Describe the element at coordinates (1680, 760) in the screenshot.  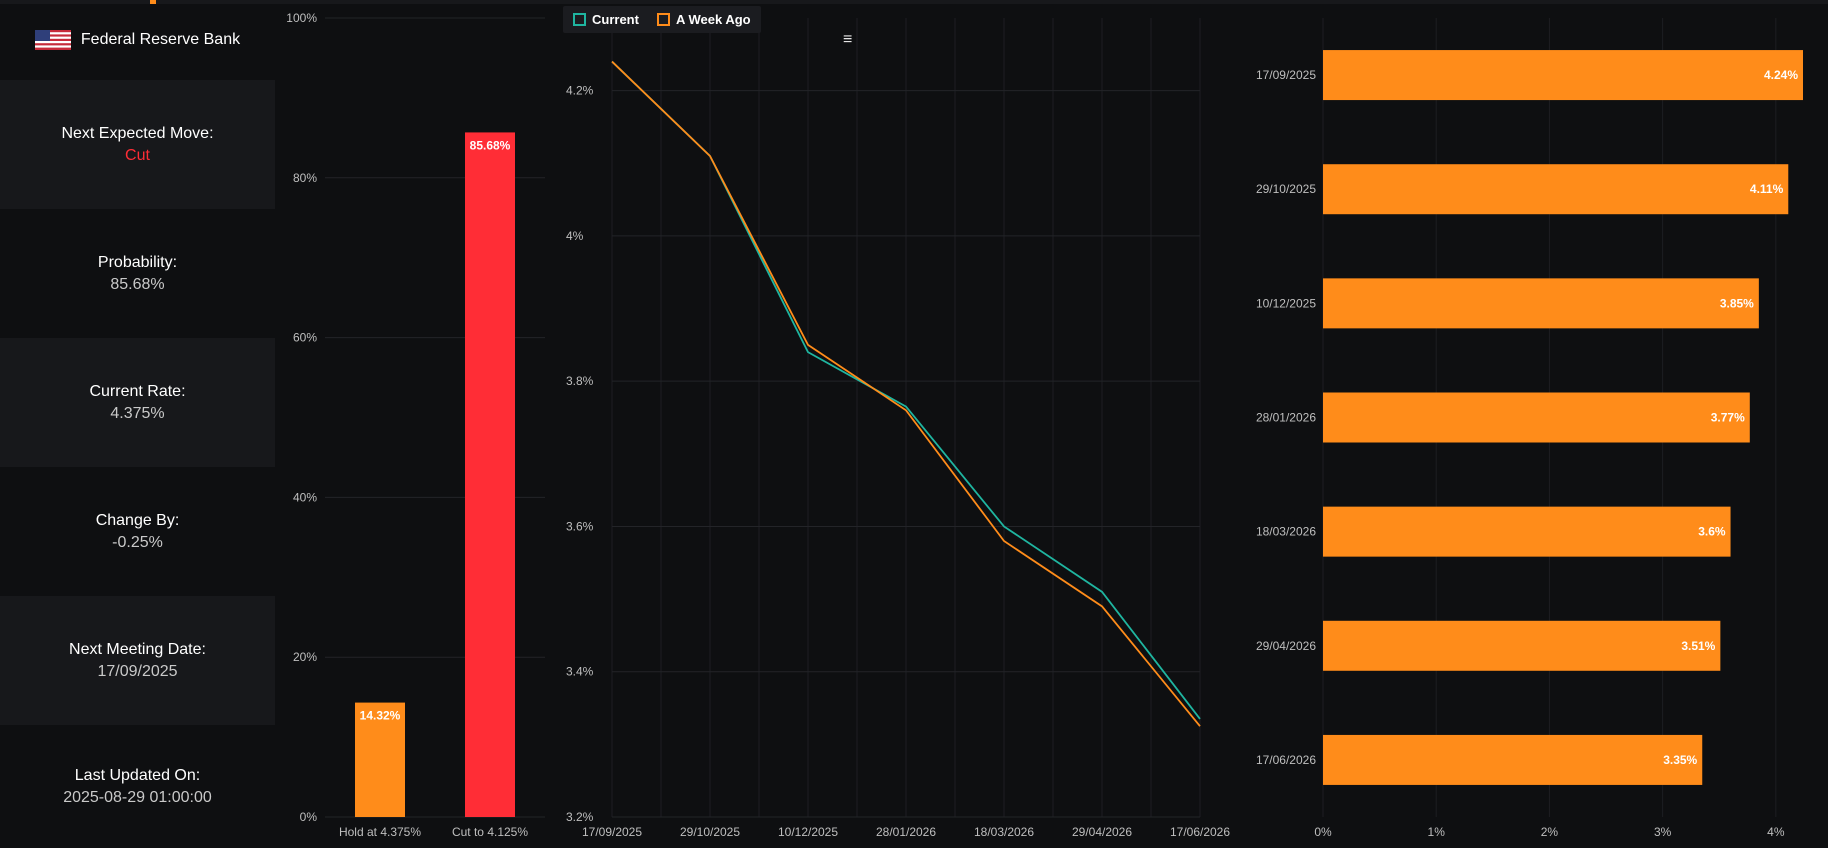
I see `bar-value-label: 3.35%` at that location.